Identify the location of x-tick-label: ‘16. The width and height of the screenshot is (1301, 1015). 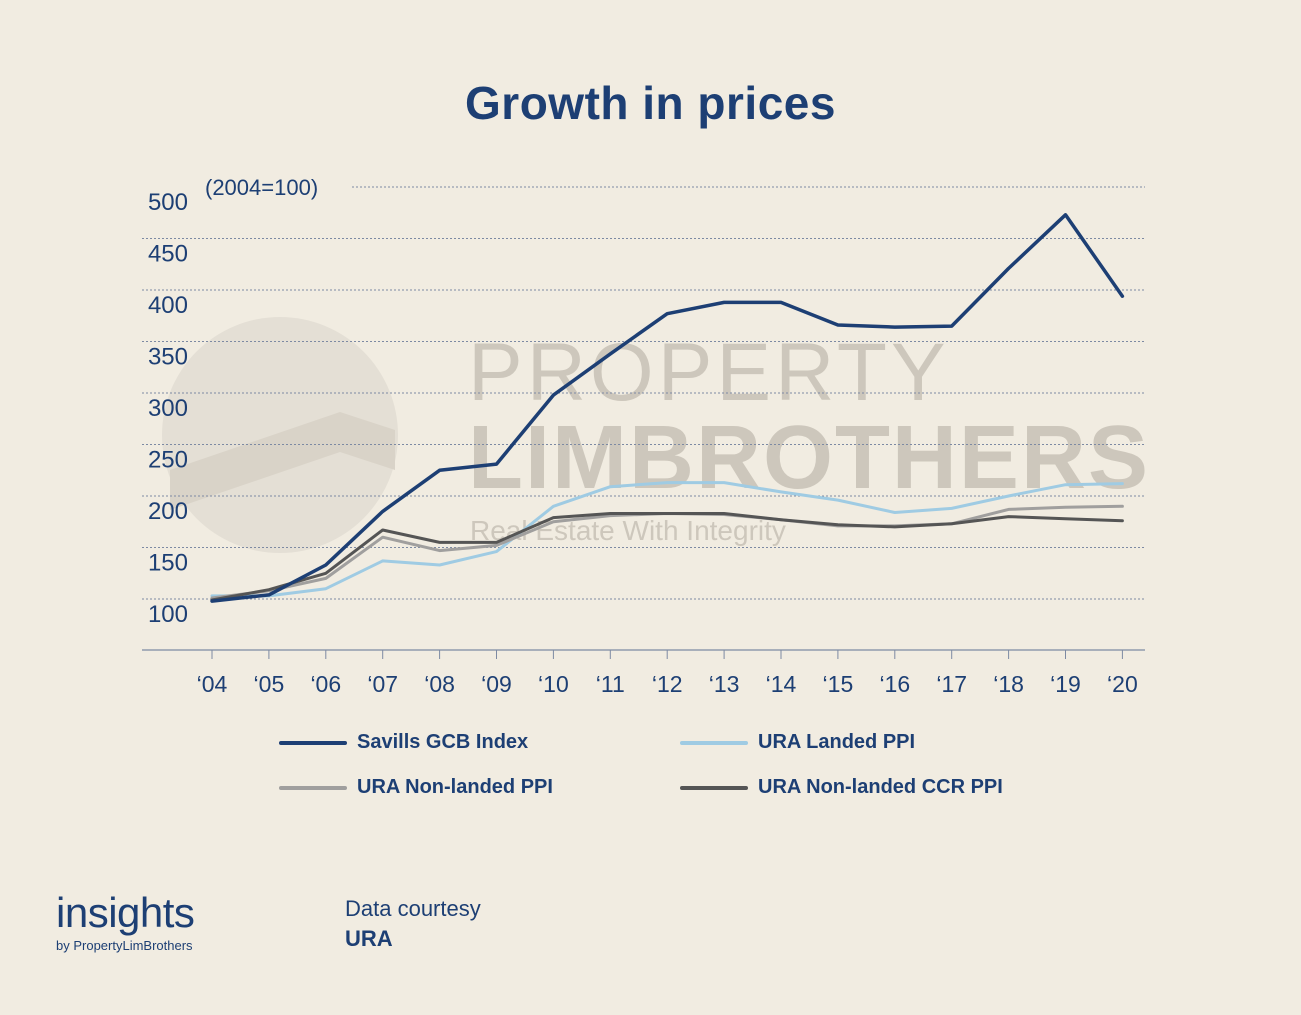
(894, 684).